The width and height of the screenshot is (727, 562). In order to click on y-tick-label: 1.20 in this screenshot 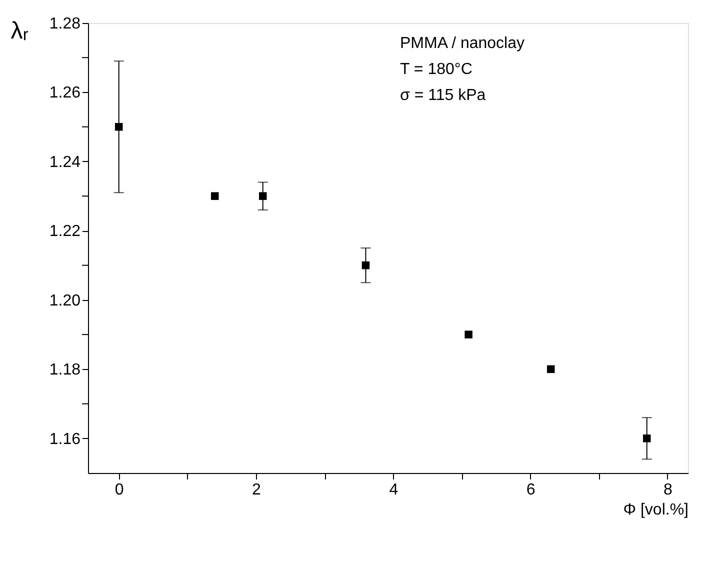, I will do `click(65, 301)`.